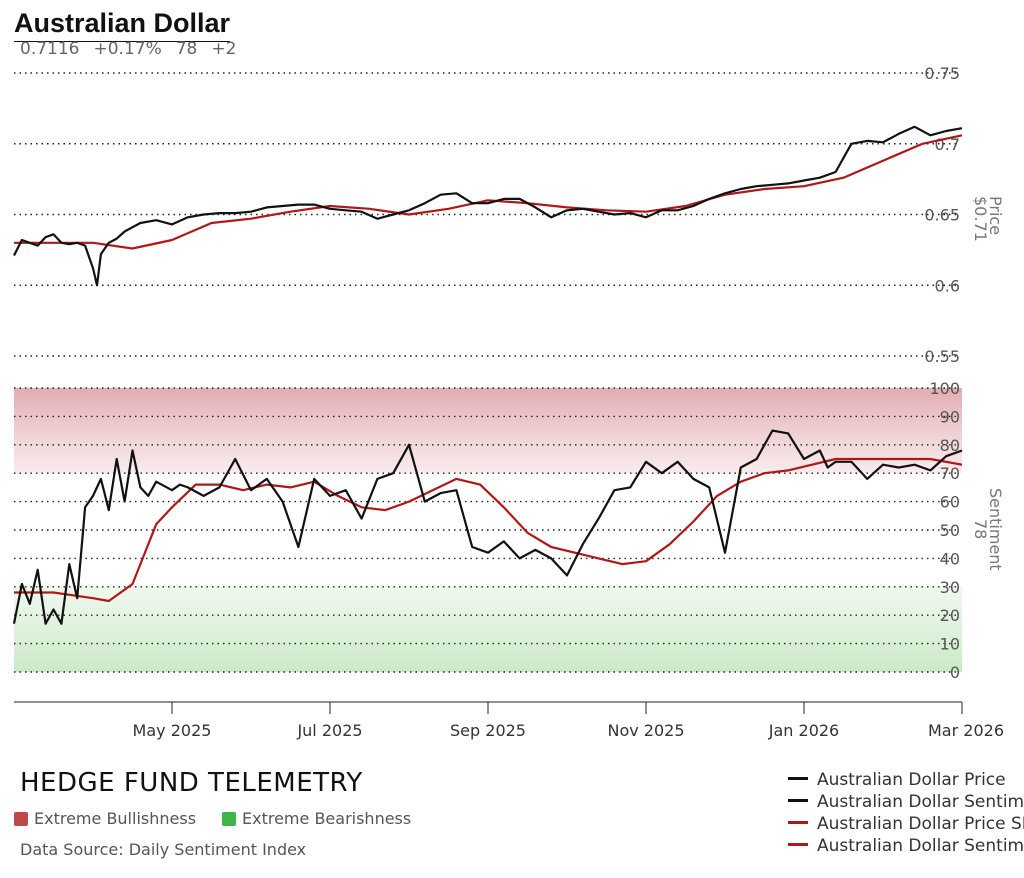 This screenshot has height=878, width=1024. I want to click on x-tick-label: Mar 2026, so click(966, 730).